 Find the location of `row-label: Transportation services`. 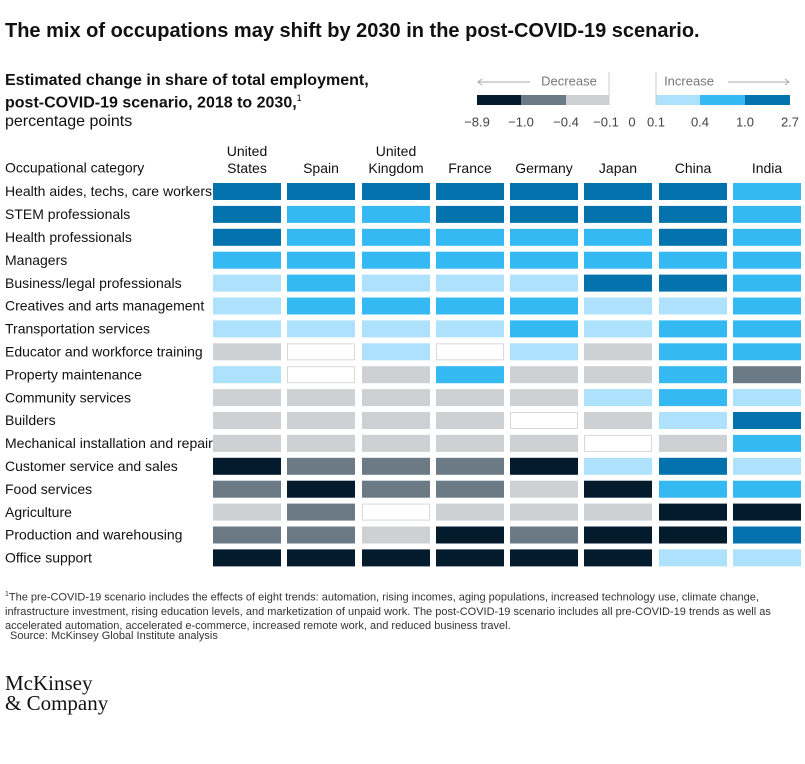

row-label: Transportation services is located at coordinates (77, 329).